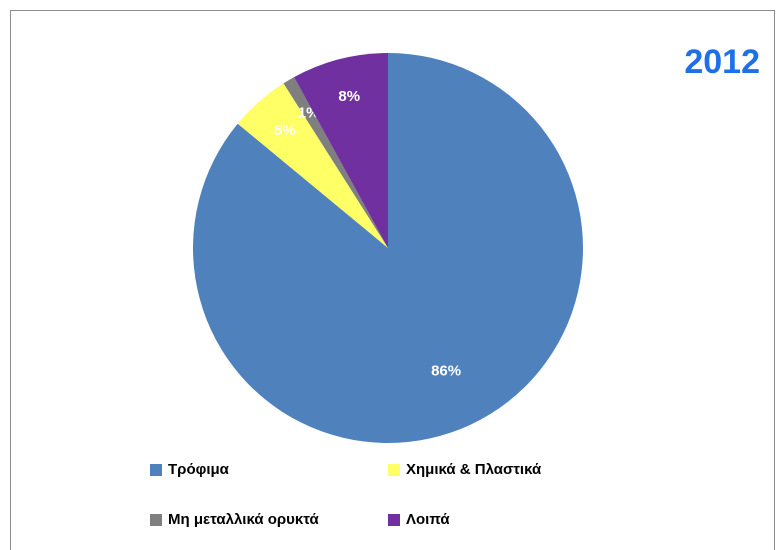 This screenshot has height=550, width=776. What do you see at coordinates (446, 370) in the screenshot?
I see `slice-label: 86%` at bounding box center [446, 370].